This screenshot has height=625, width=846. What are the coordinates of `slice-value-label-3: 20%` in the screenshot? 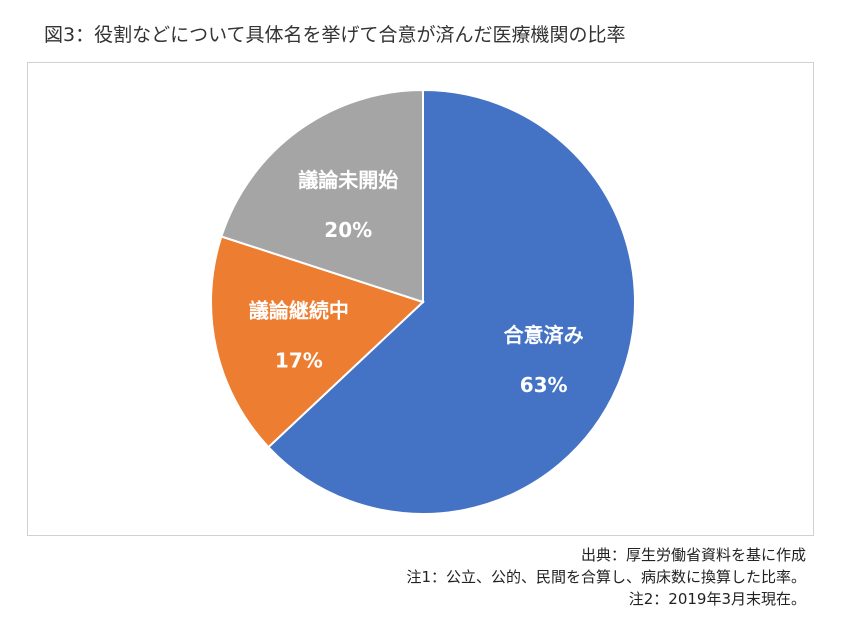 It's located at (348, 230).